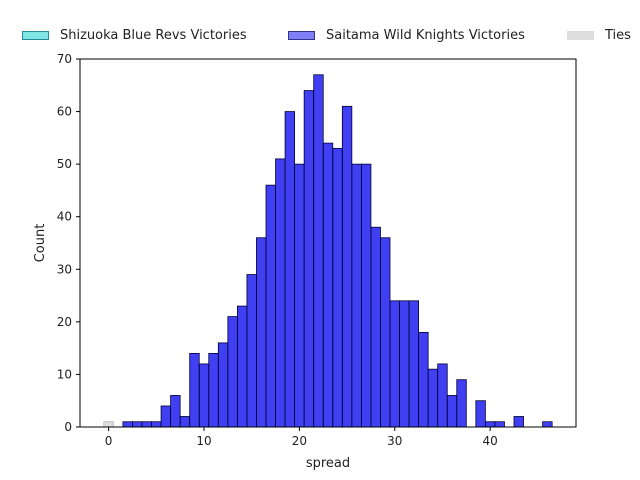 The height and width of the screenshot is (480, 640). What do you see at coordinates (35, 35) in the screenshot?
I see `legend-swatch-shizuoka` at bounding box center [35, 35].